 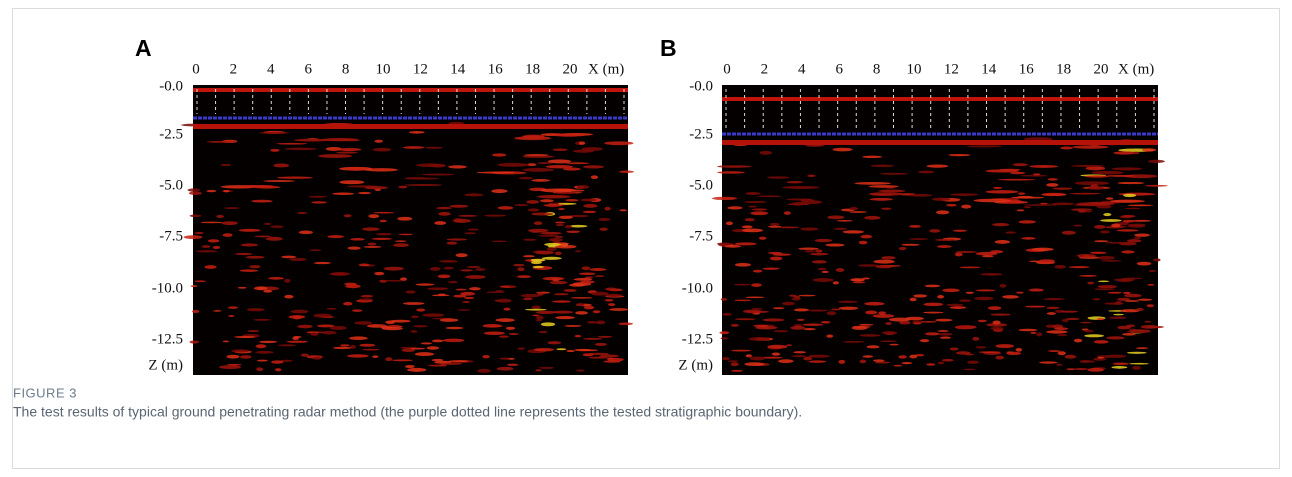 What do you see at coordinates (1101, 69) in the screenshot?
I see `x-tick-label: 20` at bounding box center [1101, 69].